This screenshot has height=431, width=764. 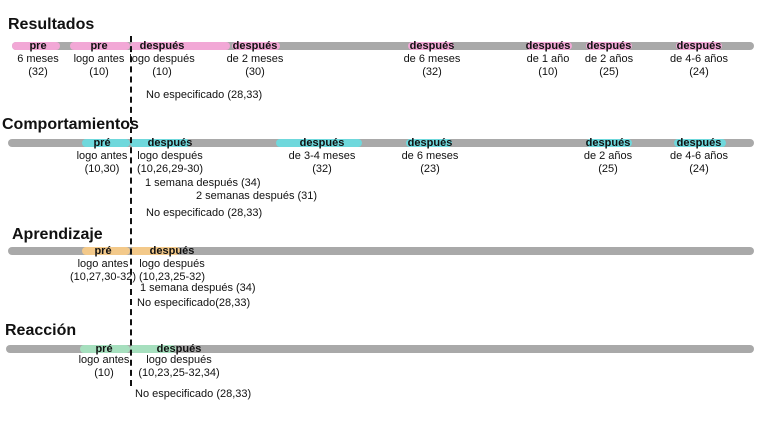 I want to click on marker-label-line: (10,27,30-32), so click(x=103, y=277).